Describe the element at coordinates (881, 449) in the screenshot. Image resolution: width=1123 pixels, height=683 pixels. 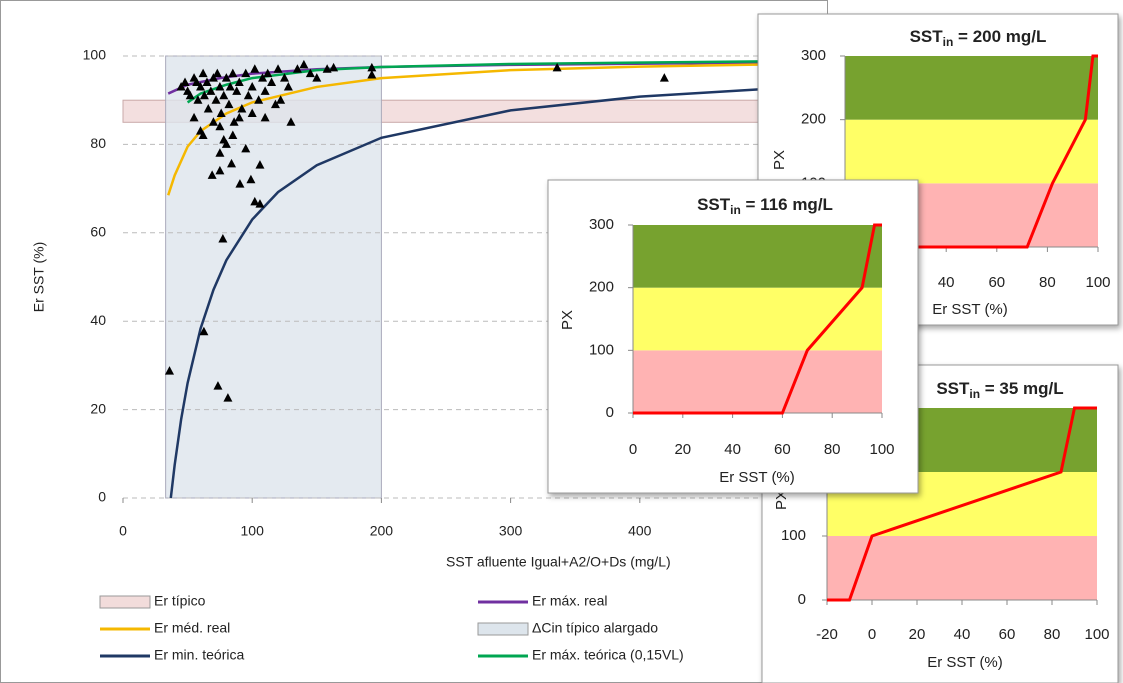
I see `x-tick-label: 100` at that location.